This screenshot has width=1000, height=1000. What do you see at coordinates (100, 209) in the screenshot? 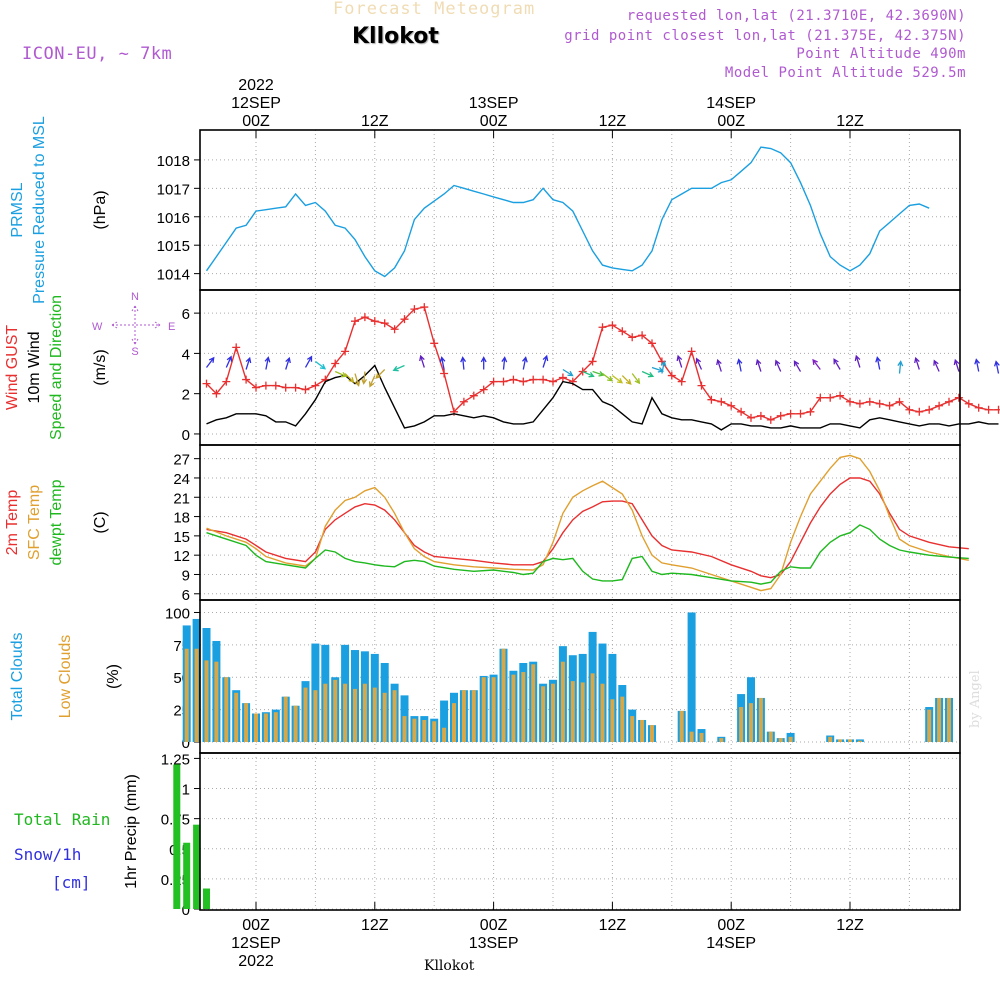
I see `y-axis-label: (hPa)` at bounding box center [100, 209].